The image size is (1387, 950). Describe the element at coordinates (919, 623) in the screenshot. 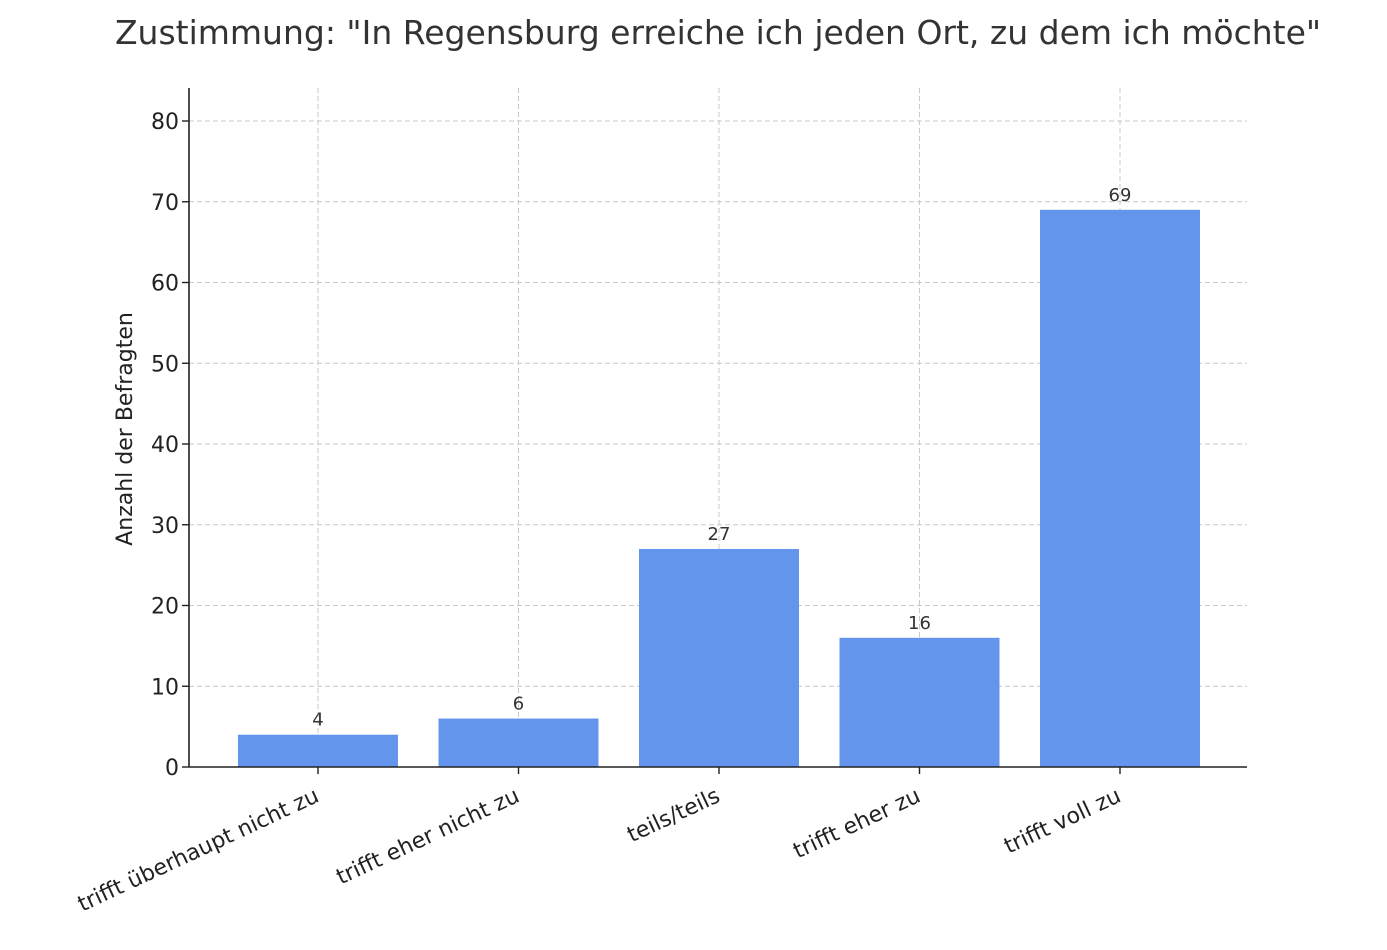

I see `data-label: 16` at that location.